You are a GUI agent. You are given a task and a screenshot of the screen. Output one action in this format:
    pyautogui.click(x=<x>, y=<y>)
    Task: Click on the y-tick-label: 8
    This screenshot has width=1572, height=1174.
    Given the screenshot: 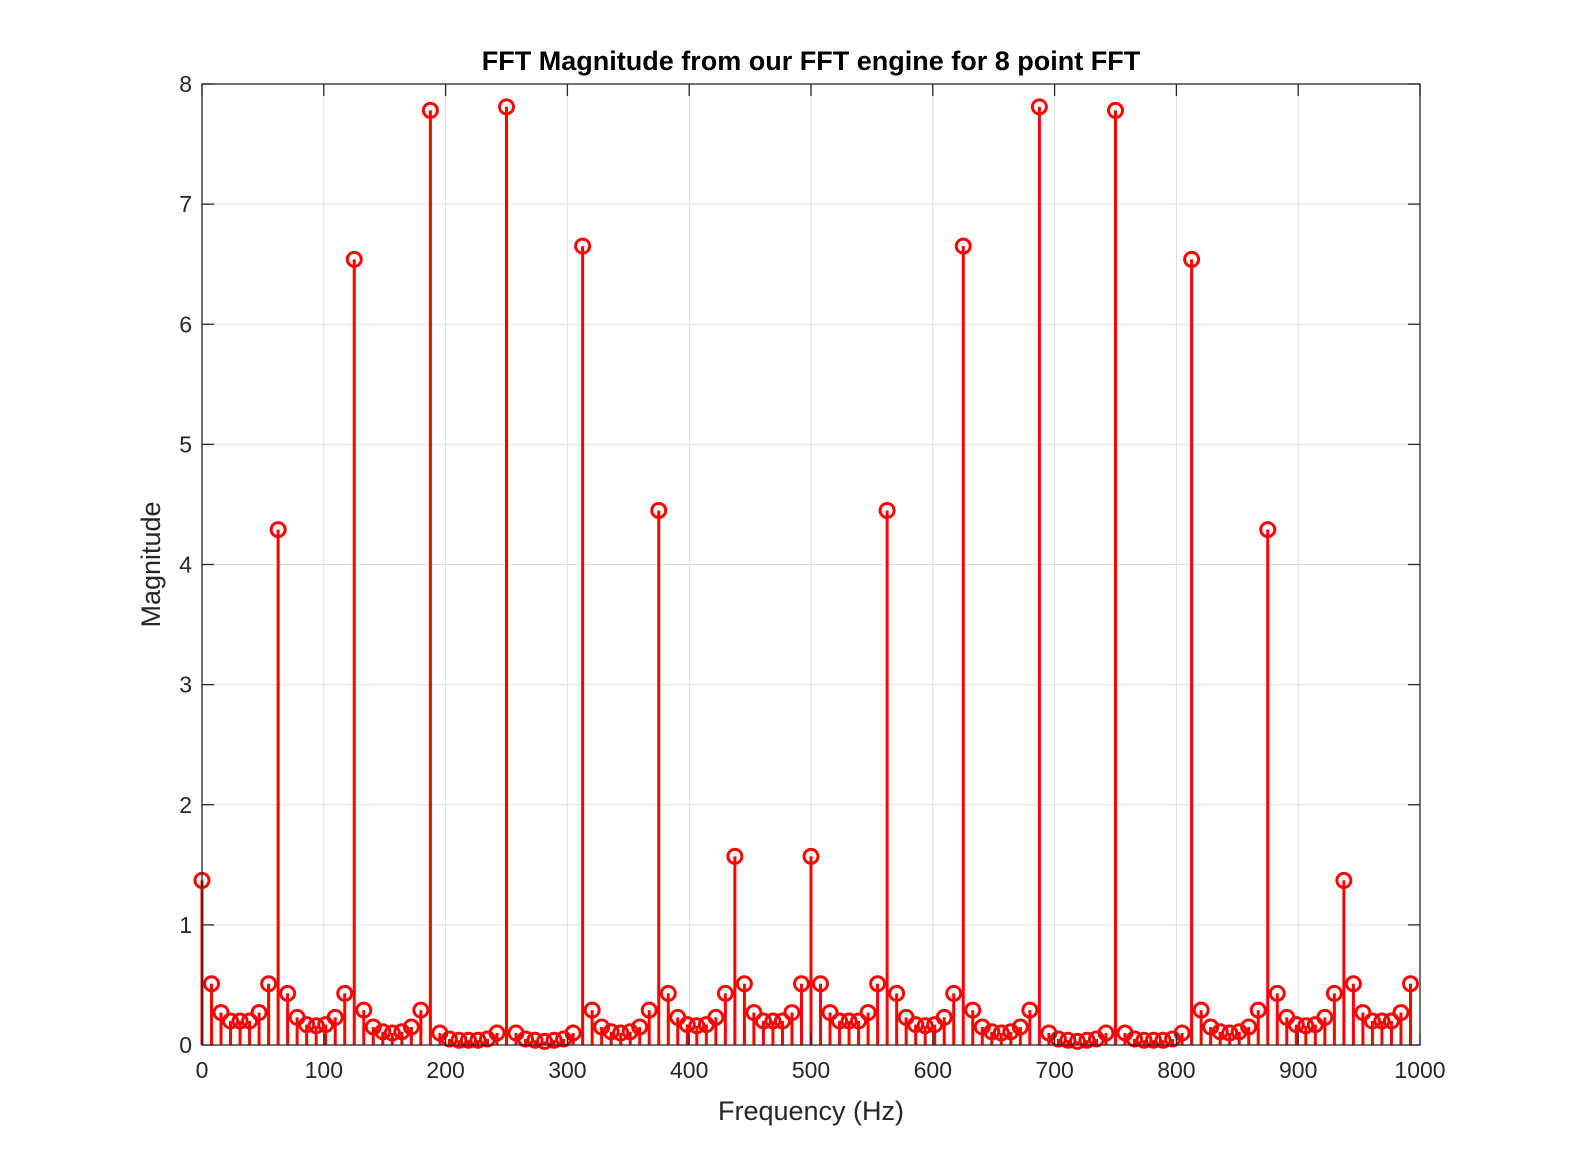 What is the action you would take?
    pyautogui.click(x=185, y=84)
    